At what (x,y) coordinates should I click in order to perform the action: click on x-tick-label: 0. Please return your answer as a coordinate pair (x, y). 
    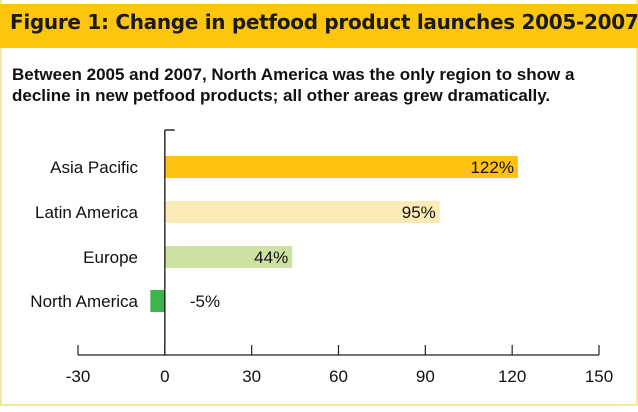
    Looking at the image, I should click on (164, 376).